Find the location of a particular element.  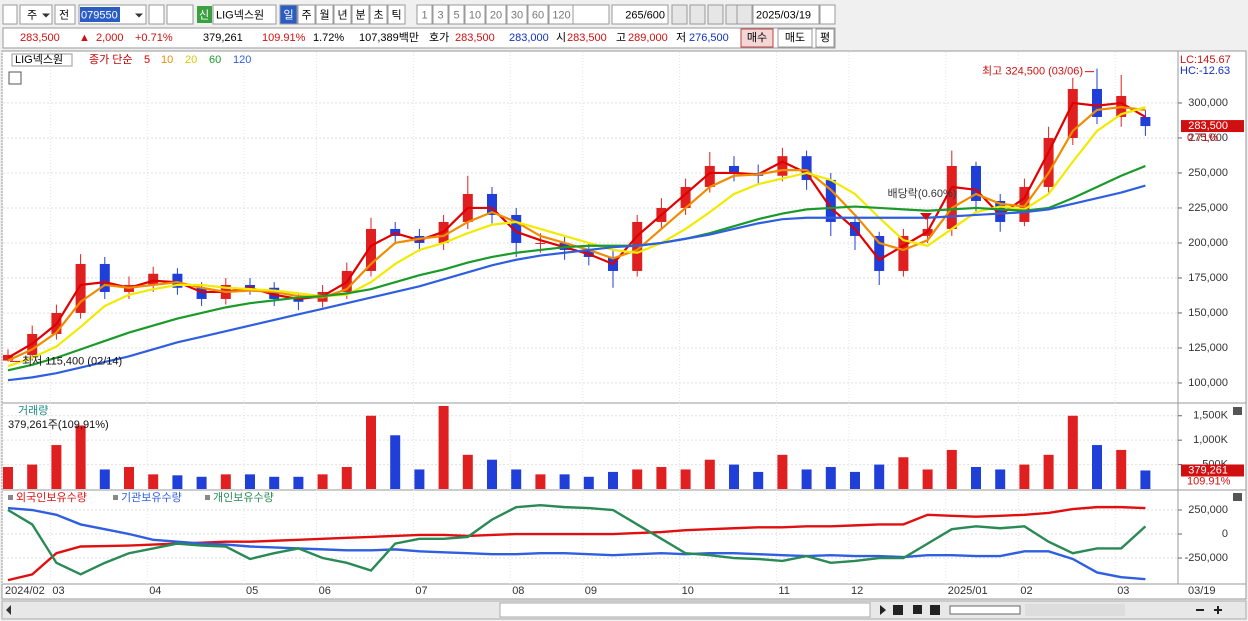

sell-button: 매도 is located at coordinates (795, 37).